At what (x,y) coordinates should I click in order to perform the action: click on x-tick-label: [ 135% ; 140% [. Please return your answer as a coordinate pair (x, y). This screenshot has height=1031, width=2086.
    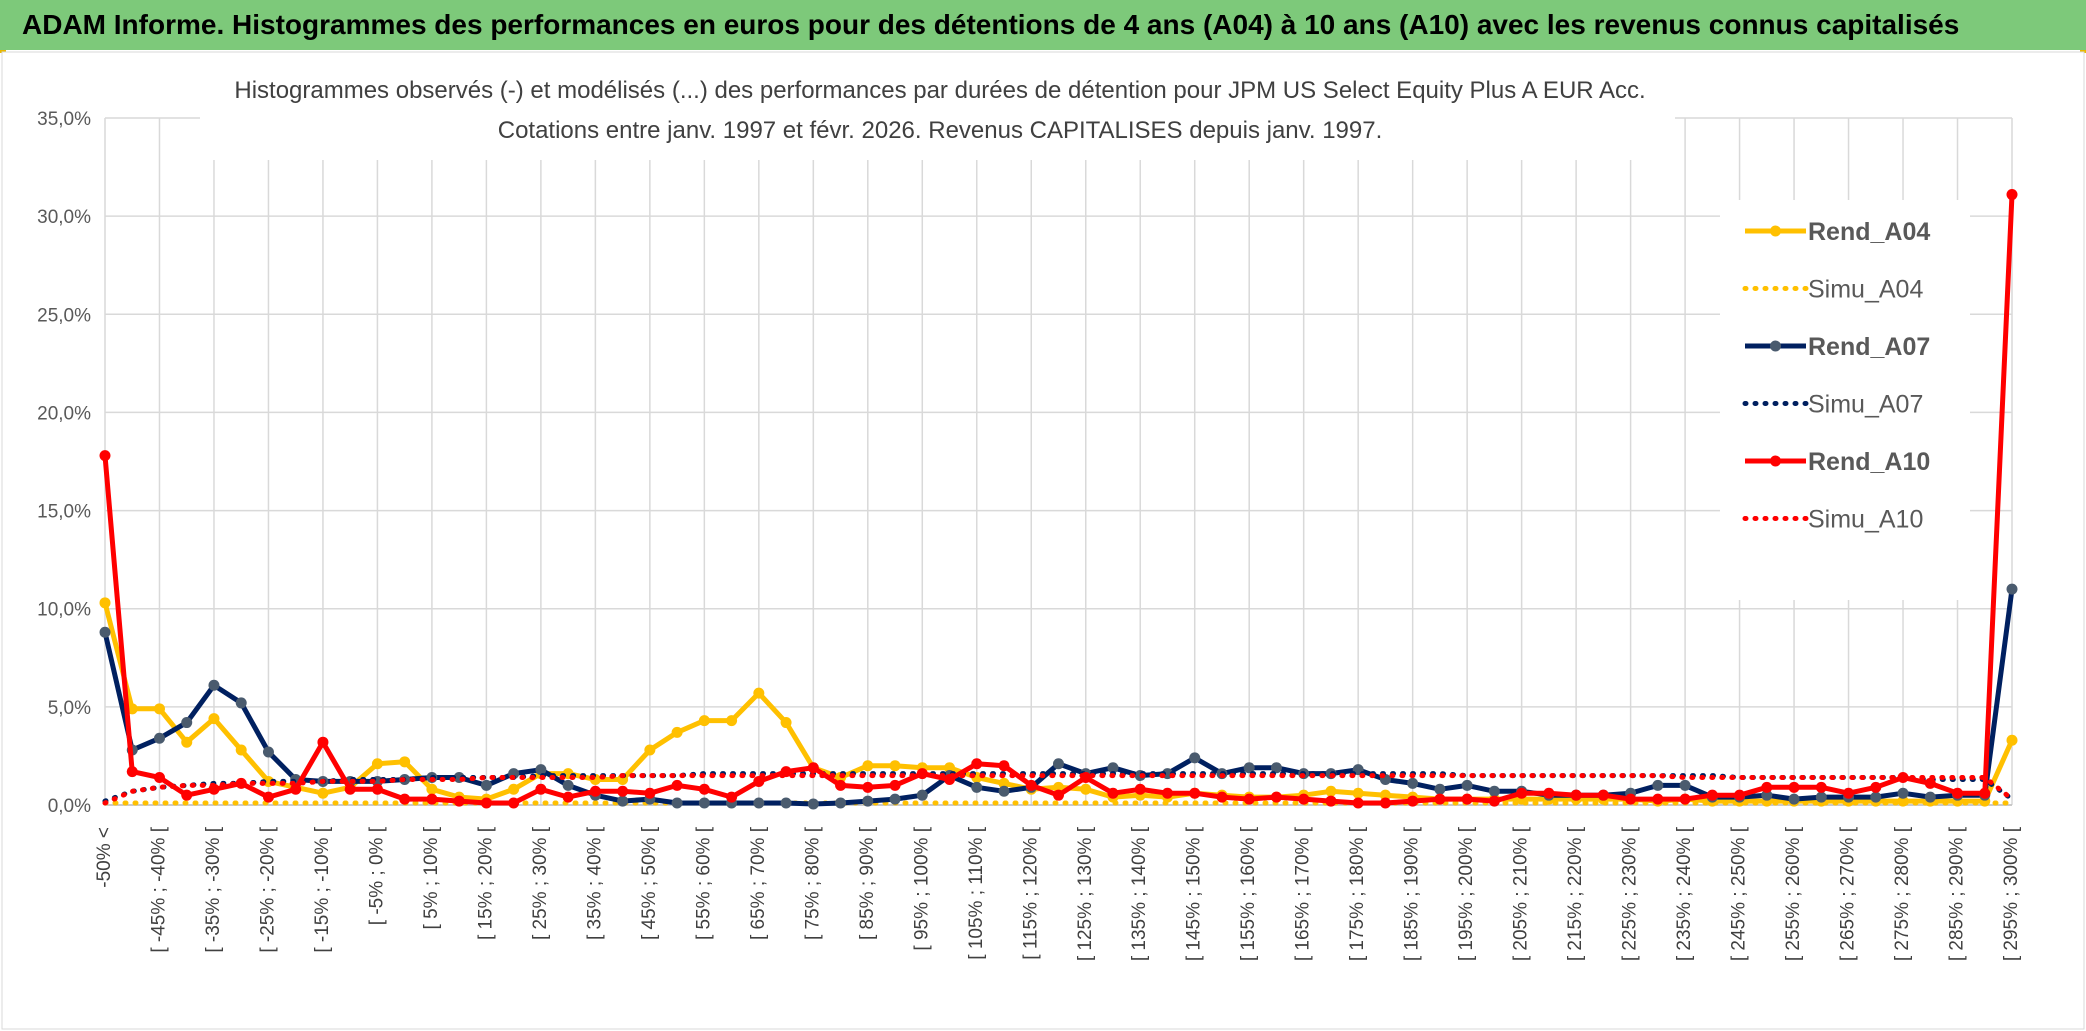
    Looking at the image, I should click on (1139, 893).